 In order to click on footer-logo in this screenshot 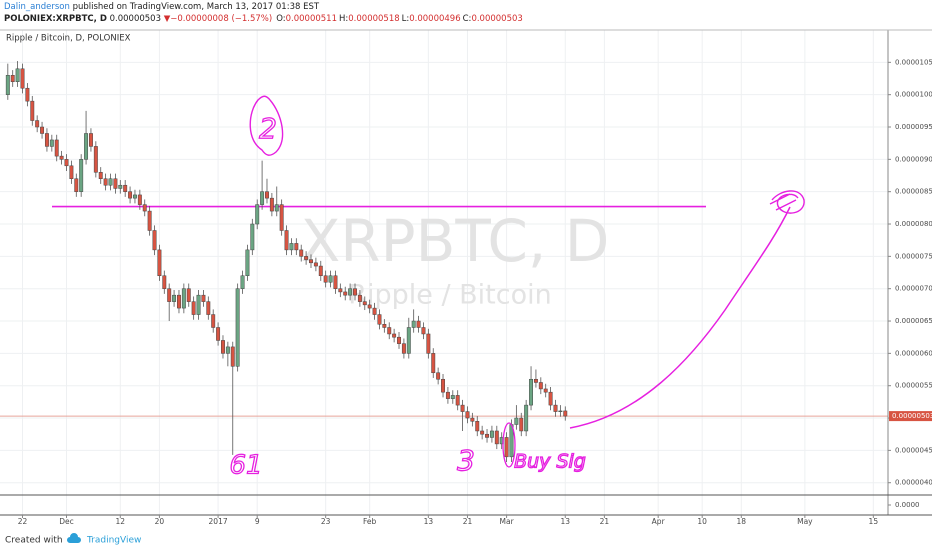, I will do `click(74, 538)`.